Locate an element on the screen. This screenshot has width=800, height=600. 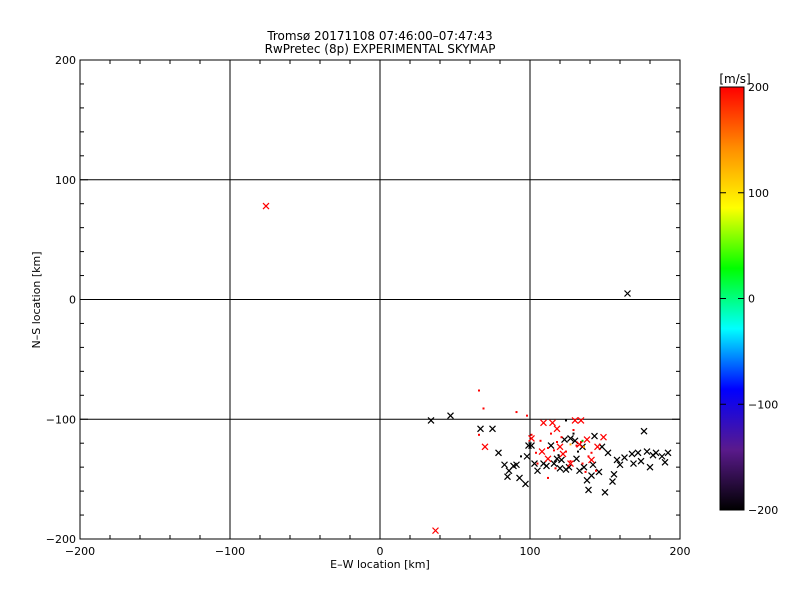
x-tick-label: 0 is located at coordinates (380, 551).